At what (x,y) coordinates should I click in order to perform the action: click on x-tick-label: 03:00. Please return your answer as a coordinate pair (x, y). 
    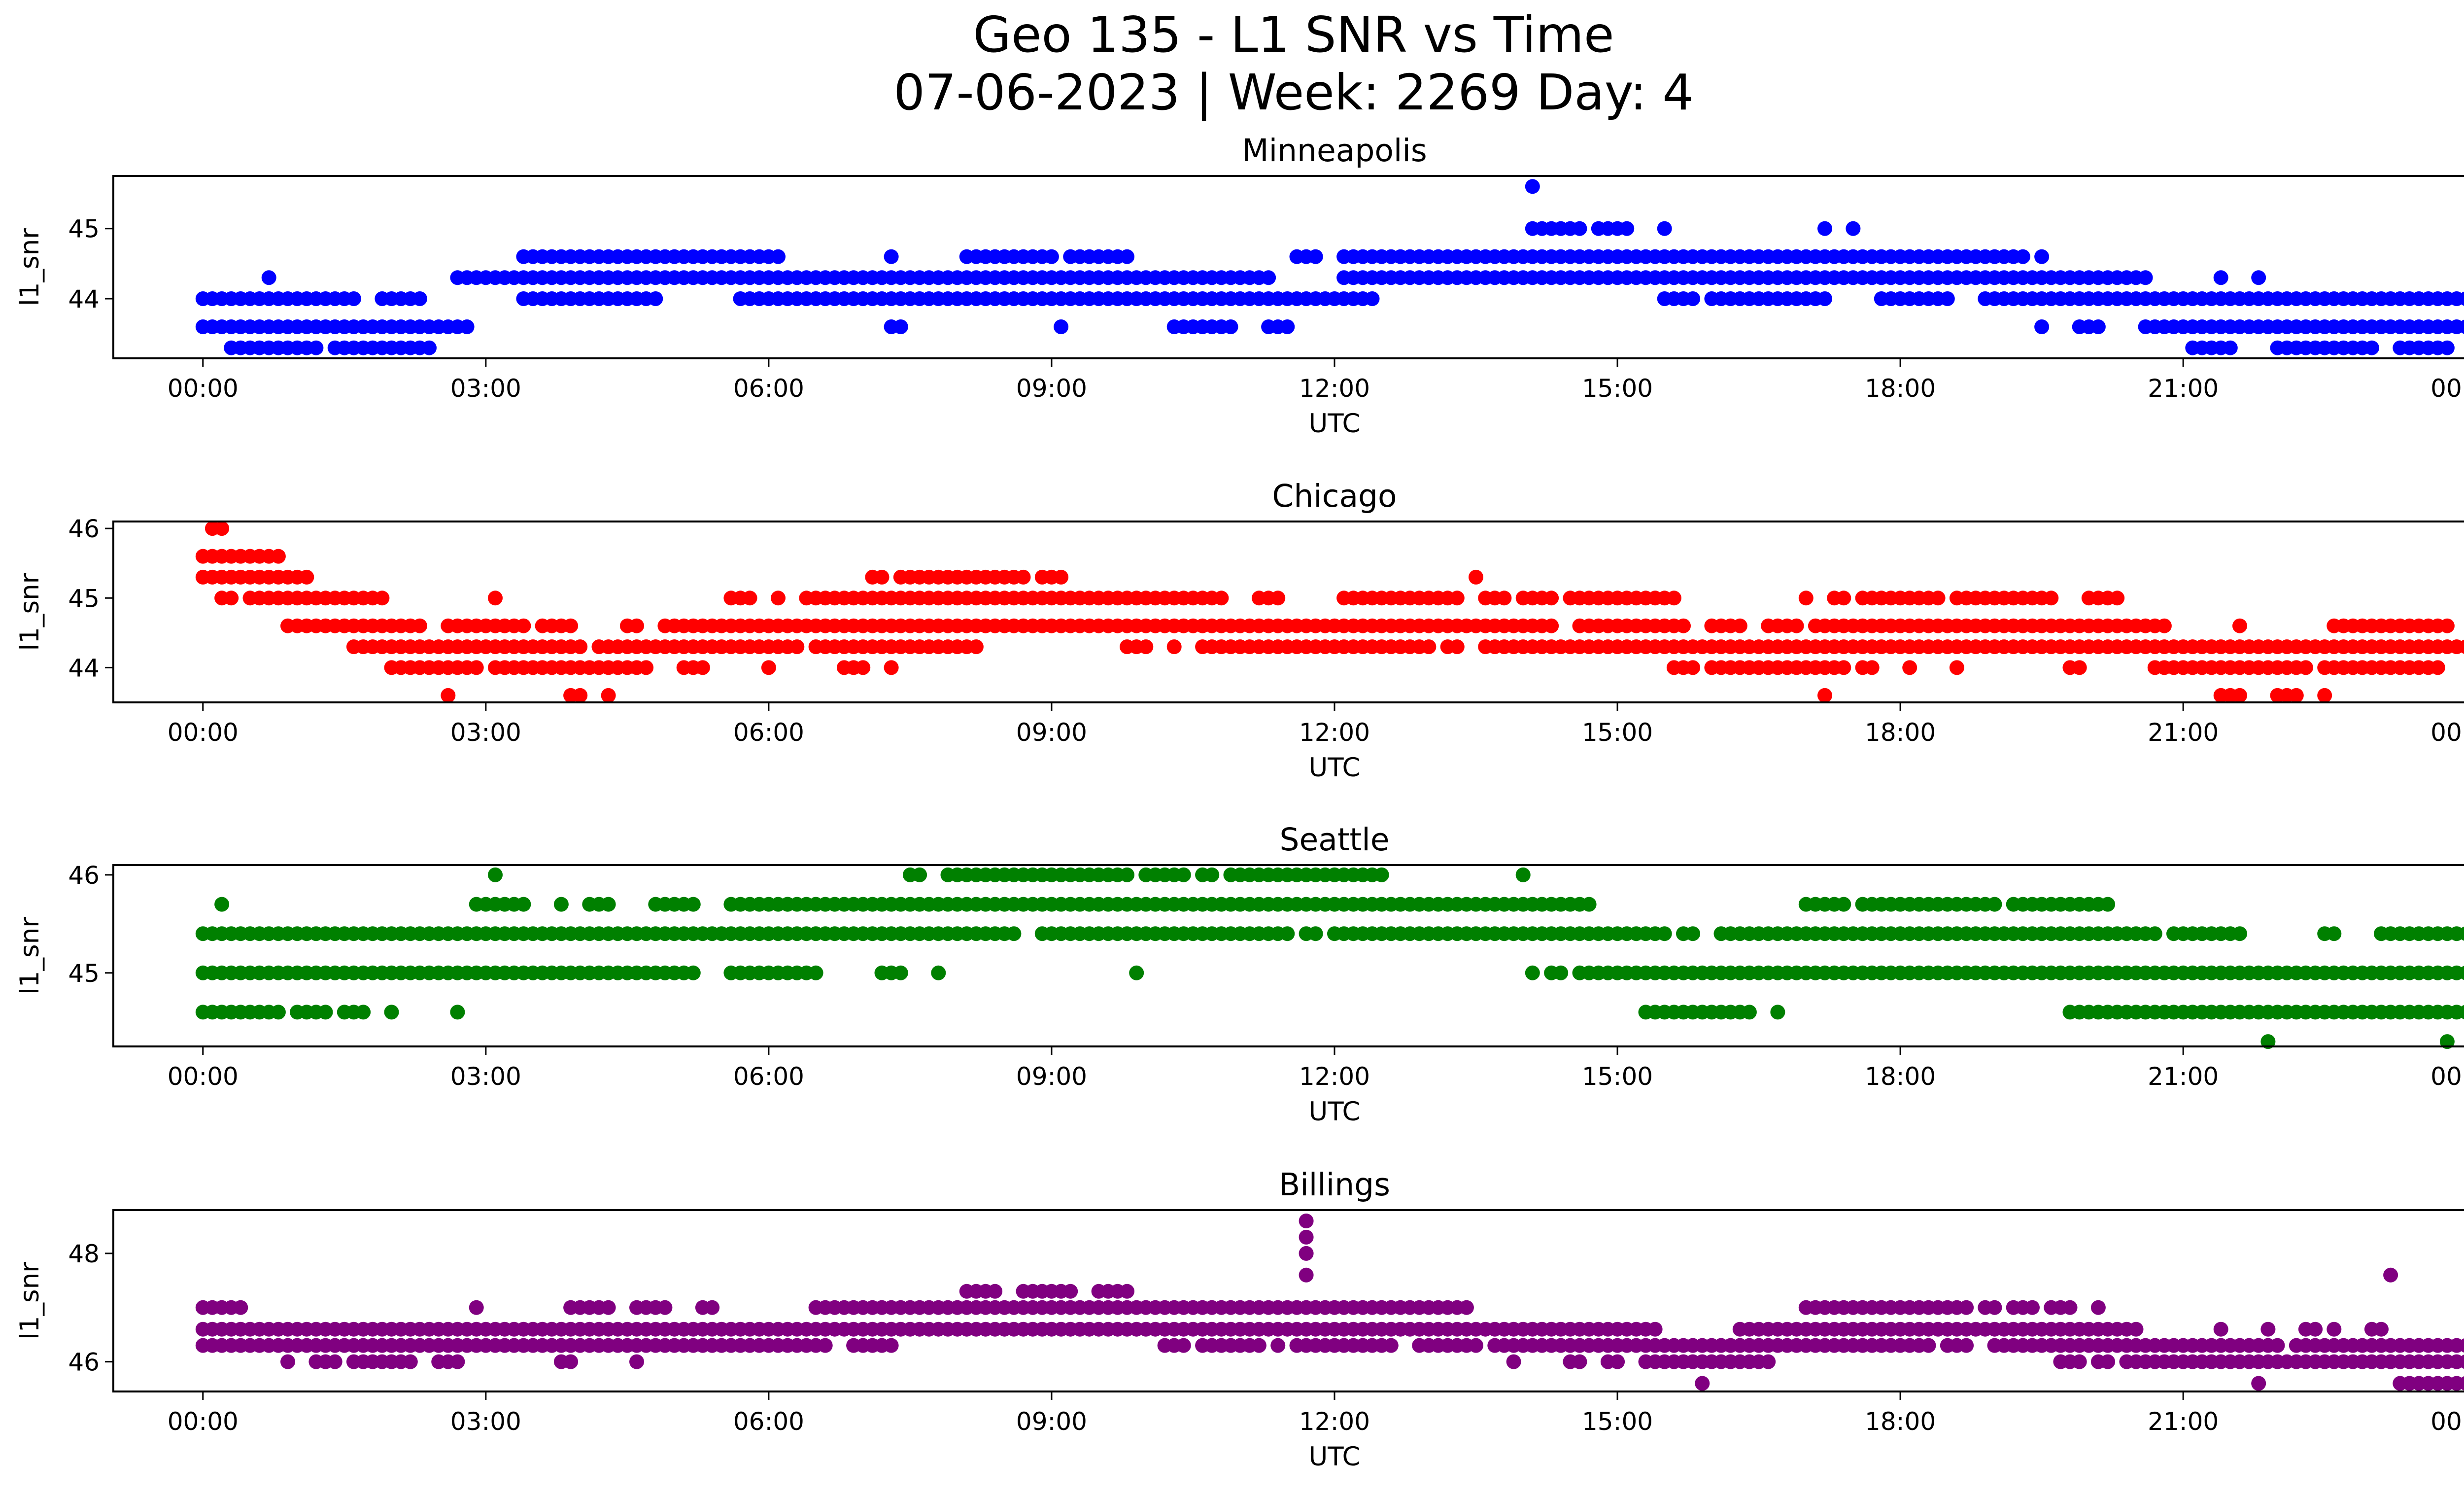
    Looking at the image, I should click on (485, 1076).